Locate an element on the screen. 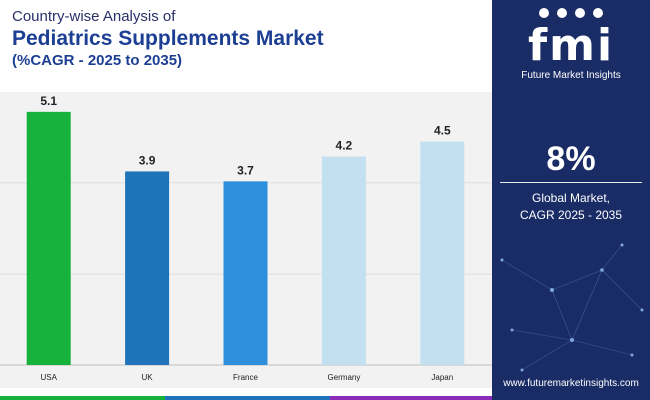 This screenshot has width=650, height=400. category-label-japan: Japan is located at coordinates (442, 377).